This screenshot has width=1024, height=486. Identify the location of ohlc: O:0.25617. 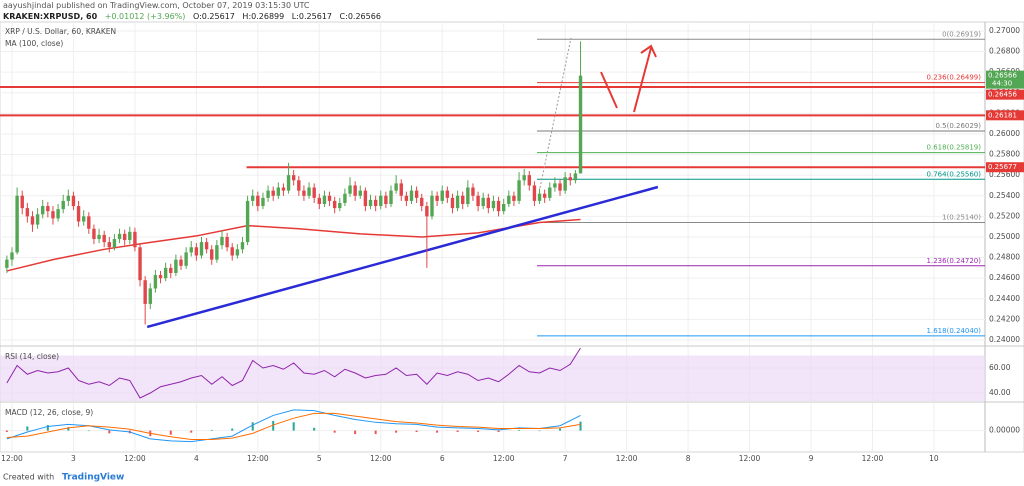
(213, 16).